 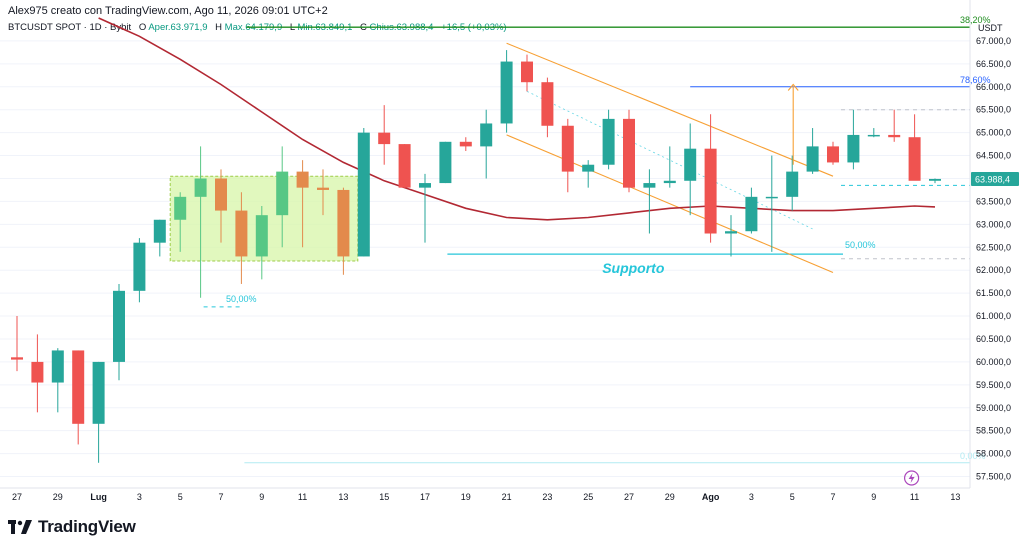 I want to click on price-tick-label: 66.000,0, so click(x=993, y=87).